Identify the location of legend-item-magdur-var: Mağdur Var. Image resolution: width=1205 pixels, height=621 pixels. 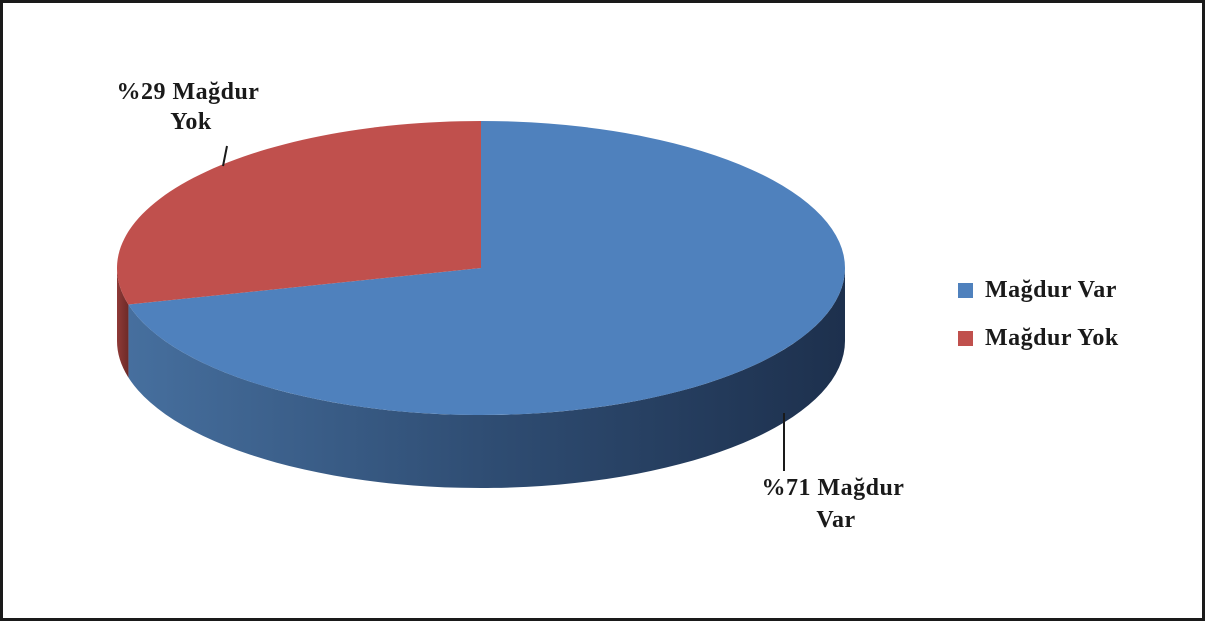
(1038, 290).